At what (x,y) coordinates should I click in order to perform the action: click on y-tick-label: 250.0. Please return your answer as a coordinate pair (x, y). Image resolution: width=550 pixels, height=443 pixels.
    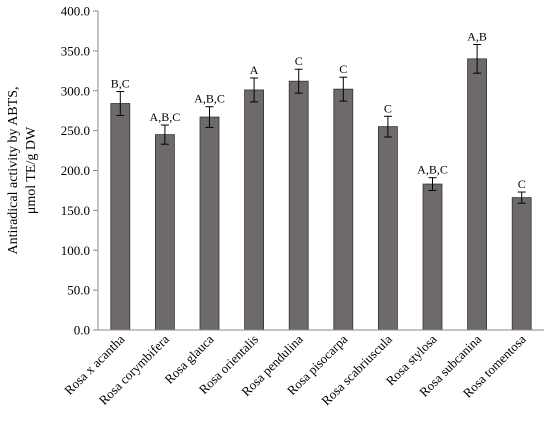
    Looking at the image, I should click on (75, 130).